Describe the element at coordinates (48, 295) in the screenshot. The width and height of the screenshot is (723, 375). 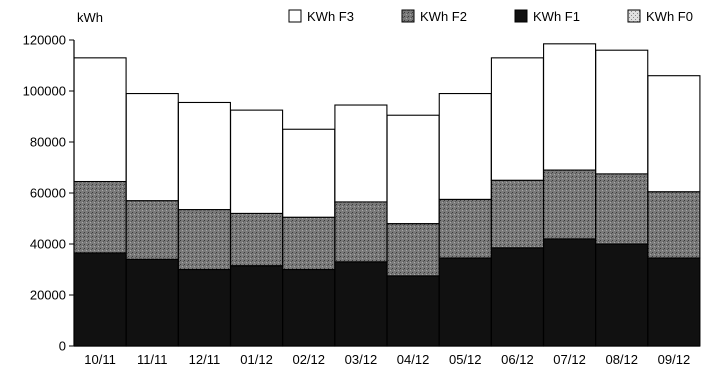
I see `y-tick-label: 20000` at that location.